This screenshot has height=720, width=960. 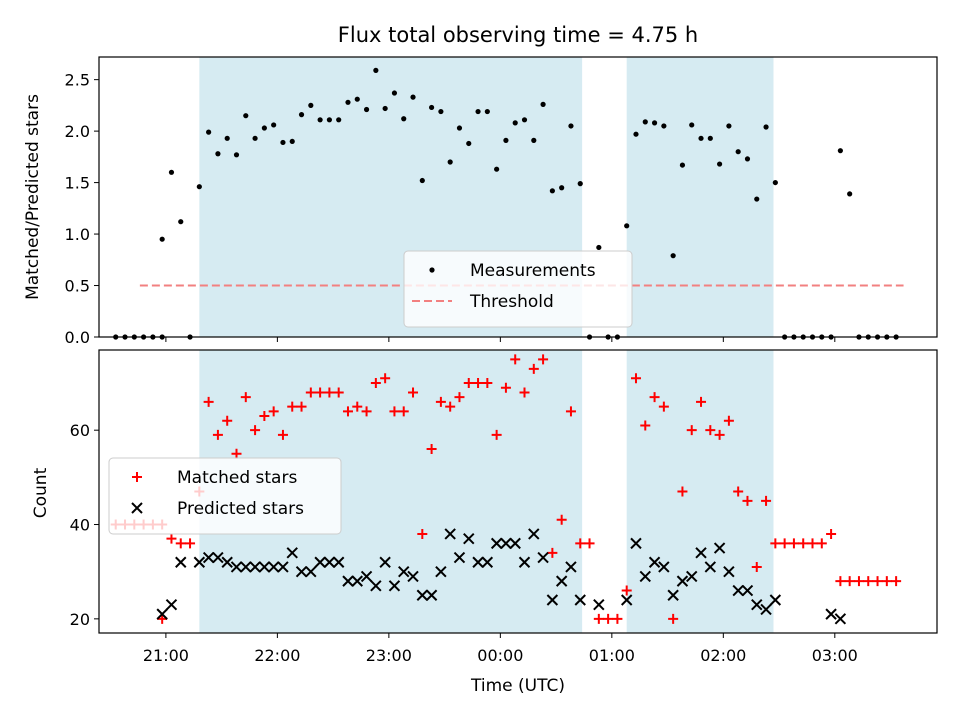 What do you see at coordinates (80, 619) in the screenshot?
I see `y-tick-label: 20` at bounding box center [80, 619].